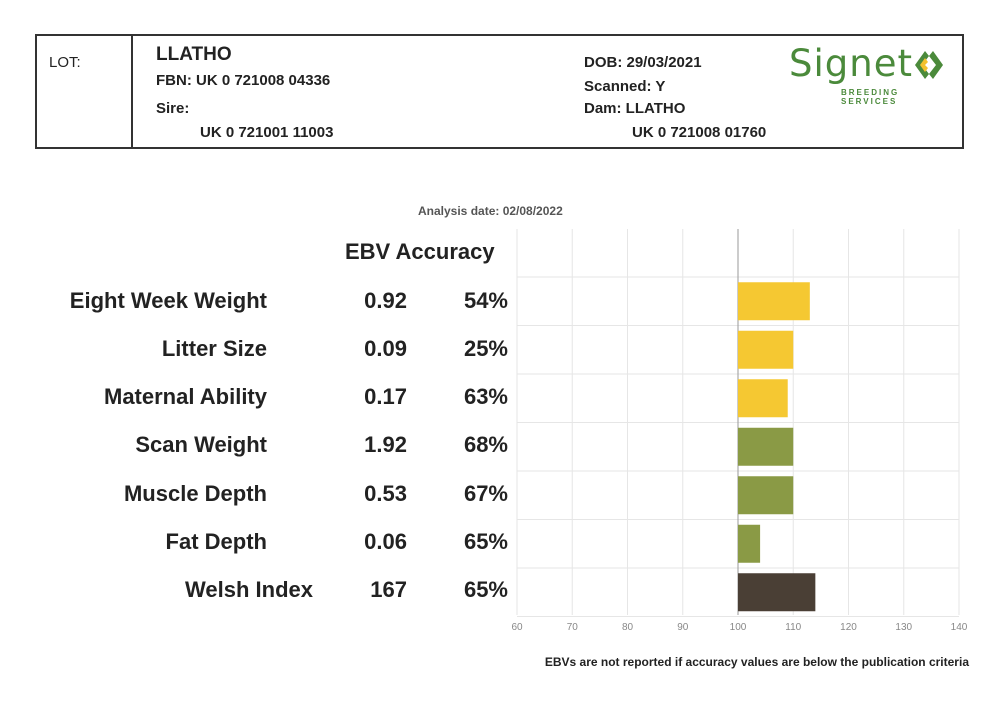 This screenshot has width=1000, height=708. What do you see at coordinates (485, 396) in the screenshot?
I see `trait-accuracy: 63%` at bounding box center [485, 396].